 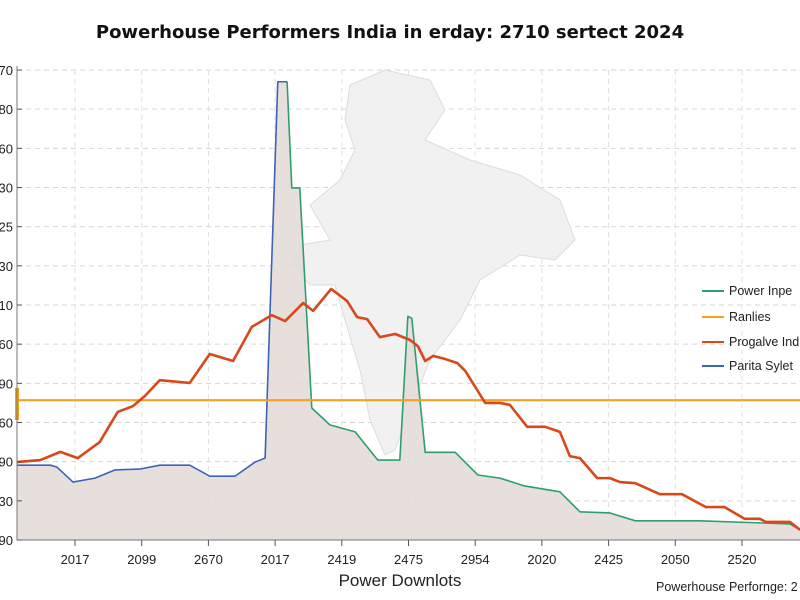 I want to click on x-tick-label: 2425, so click(x=608, y=559).